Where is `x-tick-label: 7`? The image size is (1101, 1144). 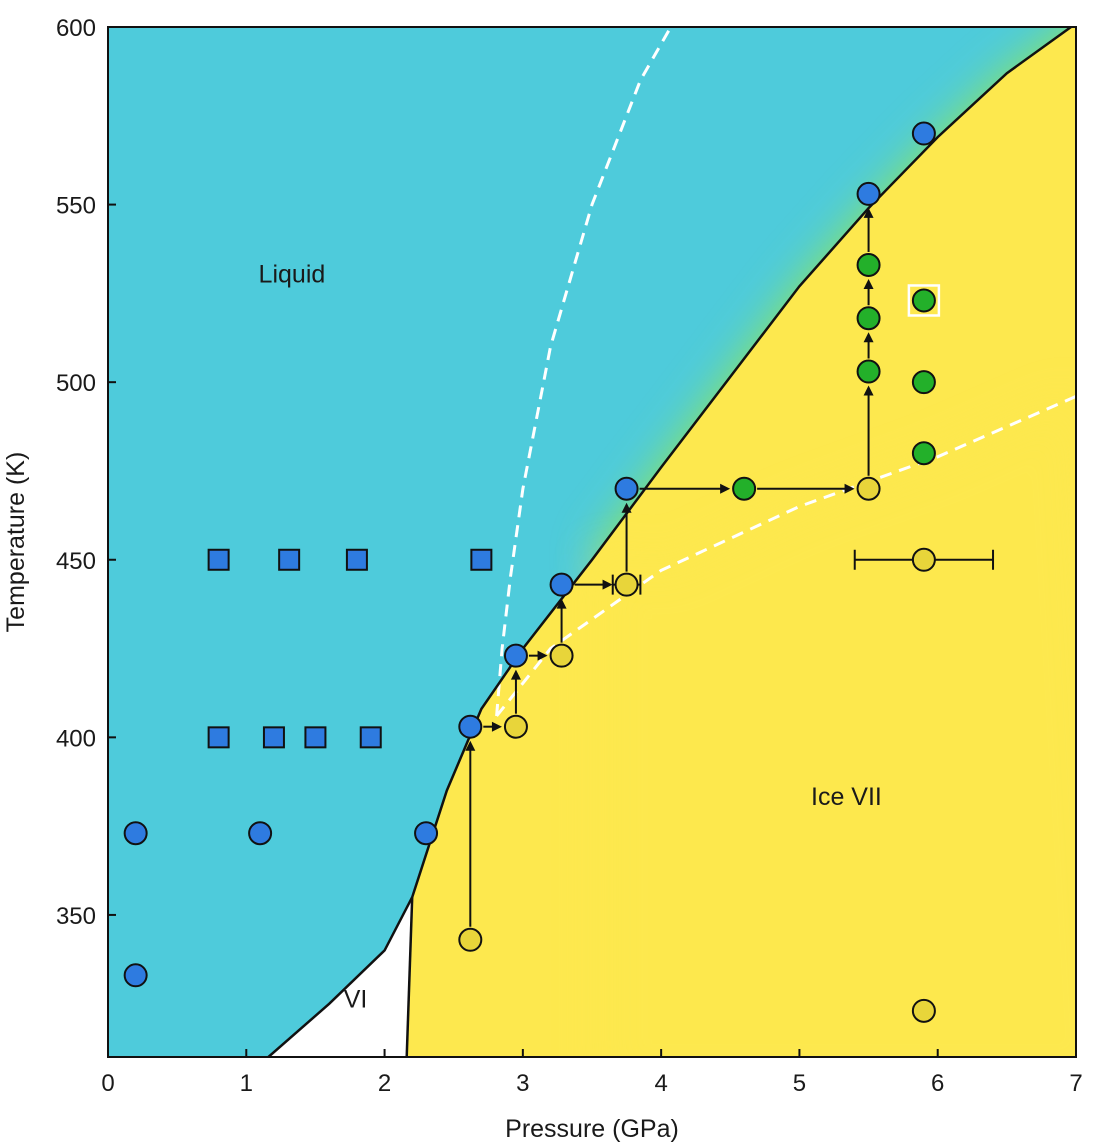
x-tick-label: 7 is located at coordinates (1075, 1083).